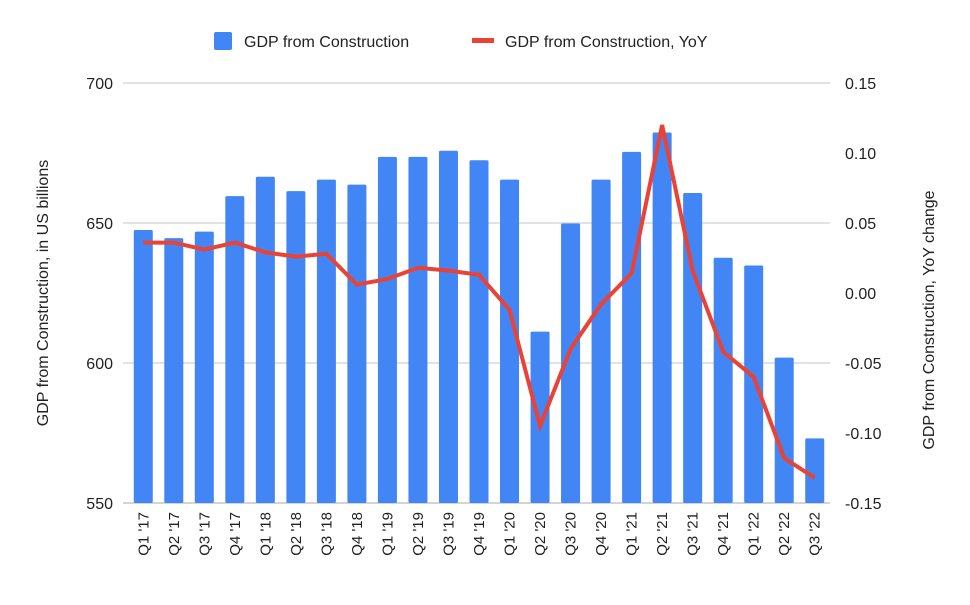 The height and width of the screenshot is (605, 970). I want to click on right-tick-label: 0.05, so click(860, 224).